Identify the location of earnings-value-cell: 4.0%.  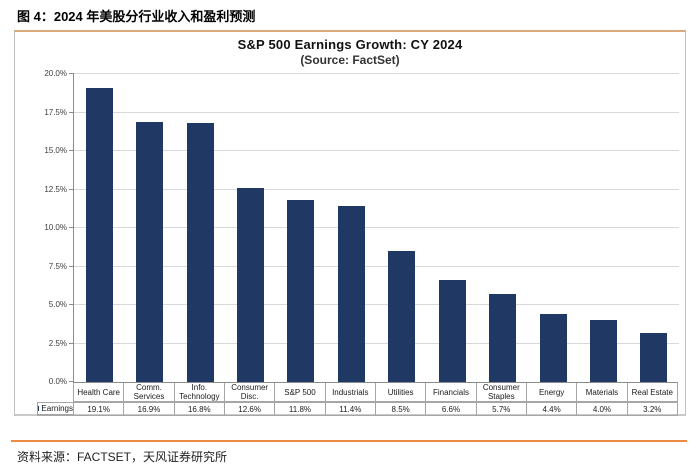
(601, 408).